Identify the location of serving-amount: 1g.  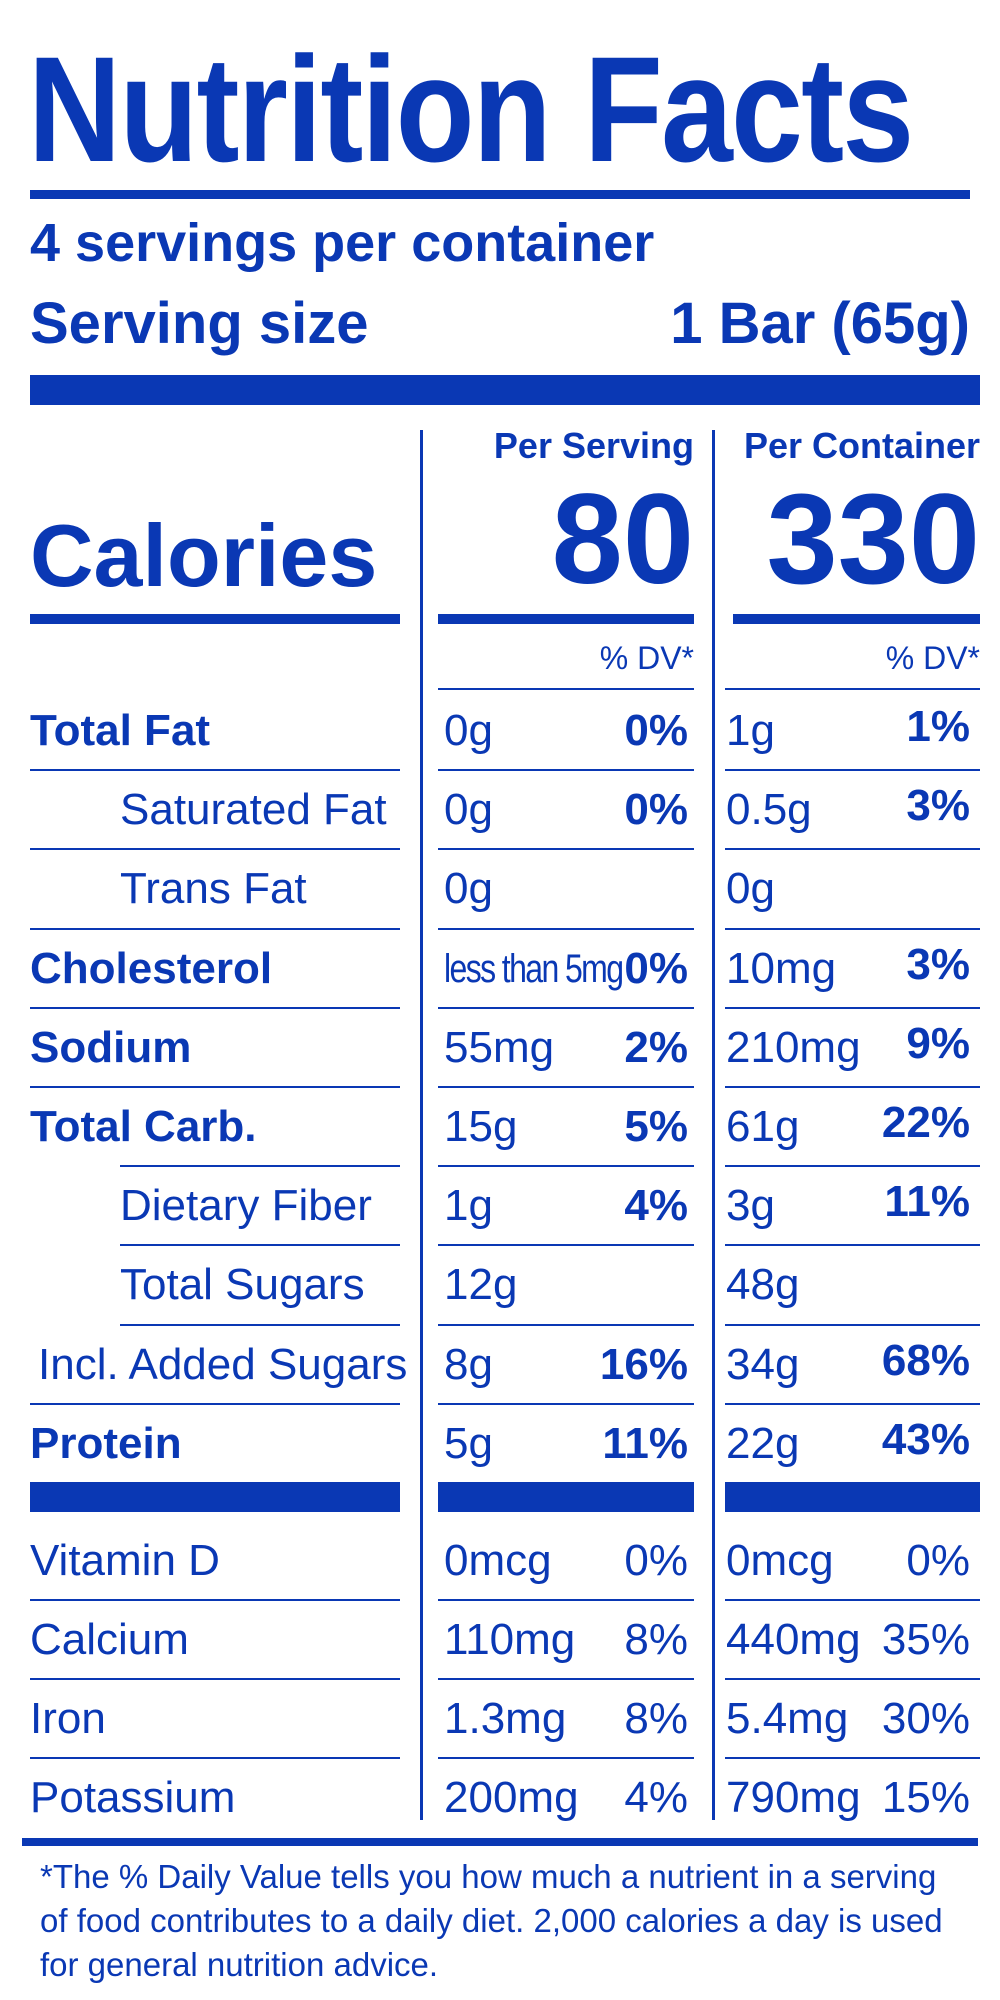
(468, 1206).